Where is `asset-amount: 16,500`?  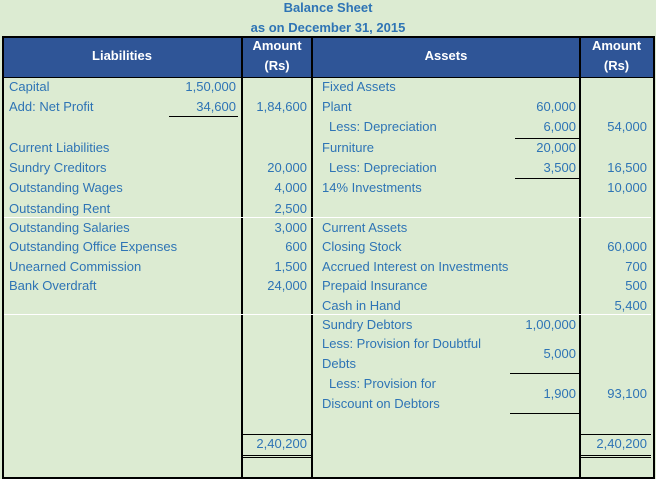 asset-amount: 16,500 is located at coordinates (627, 167).